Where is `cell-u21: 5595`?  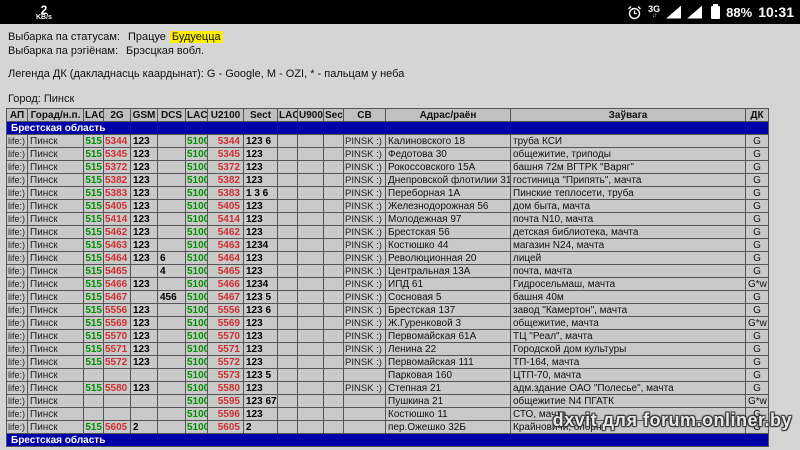
cell-u21: 5595 is located at coordinates (225, 401).